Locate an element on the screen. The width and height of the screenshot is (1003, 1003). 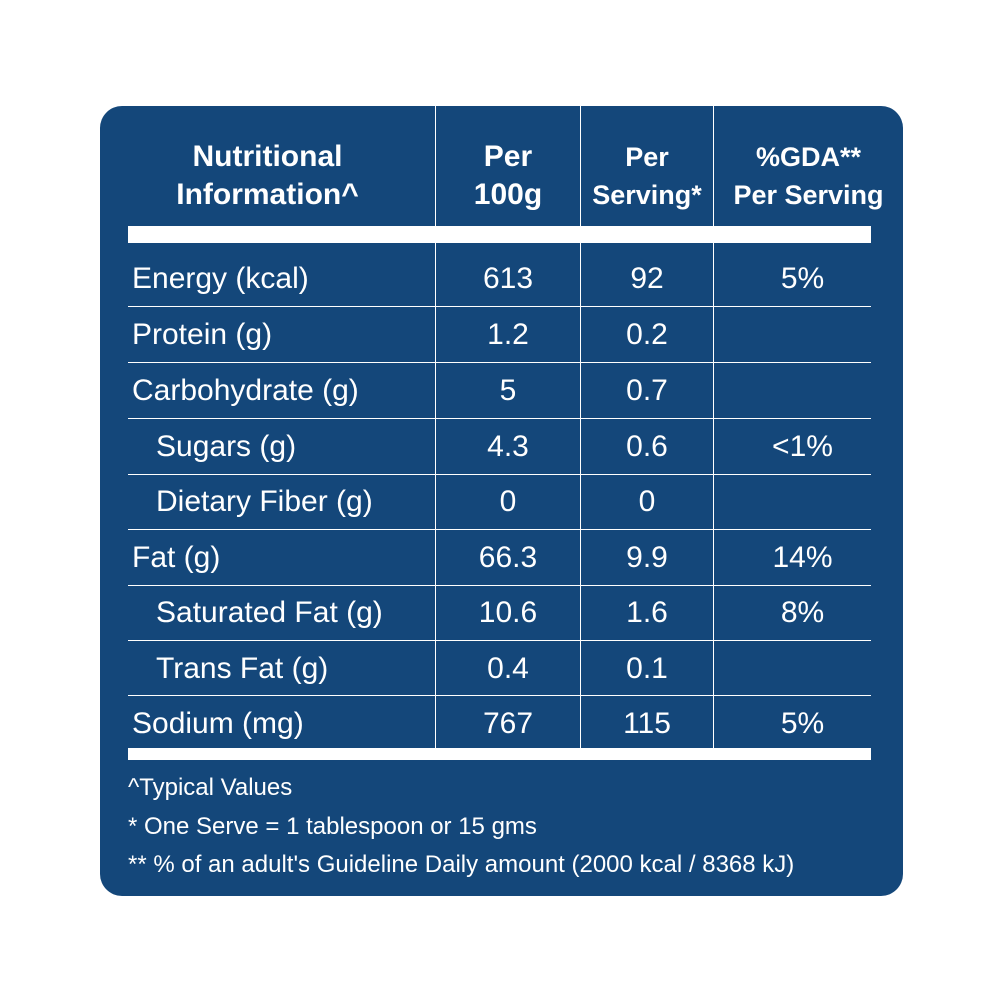
value-per-100g: 613 is located at coordinates (508, 278).